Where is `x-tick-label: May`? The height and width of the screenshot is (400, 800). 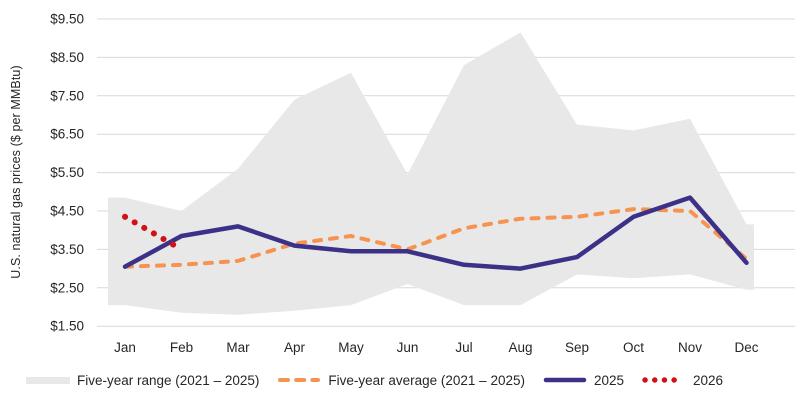
x-tick-label: May is located at coordinates (351, 347).